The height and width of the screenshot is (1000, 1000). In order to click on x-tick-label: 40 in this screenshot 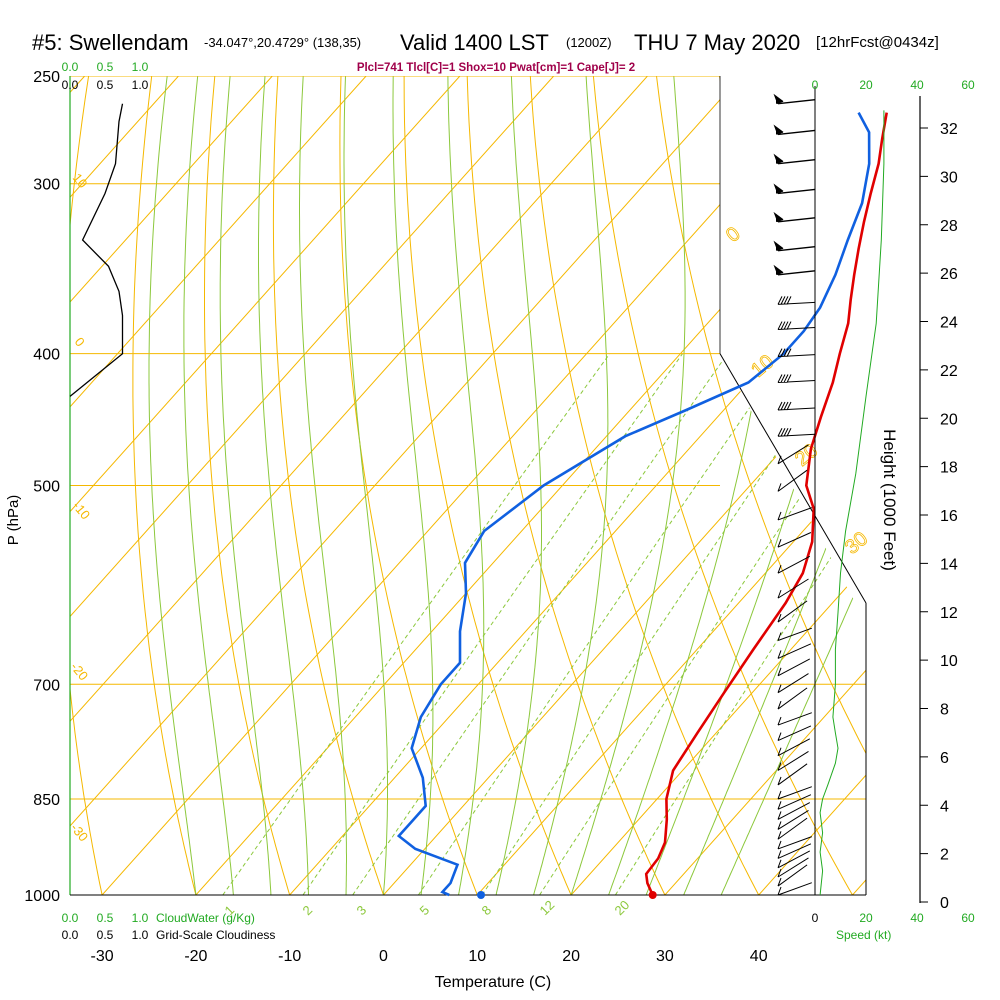, I will do `click(759, 956)`.